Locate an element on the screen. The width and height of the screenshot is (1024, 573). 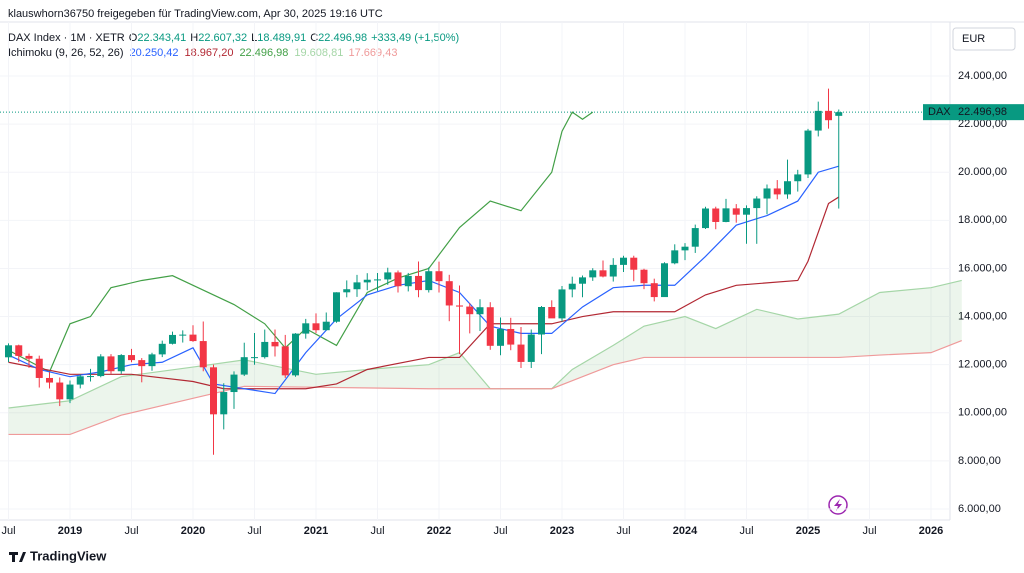
y-tick-label: 14.000,00 is located at coordinates (982, 316).